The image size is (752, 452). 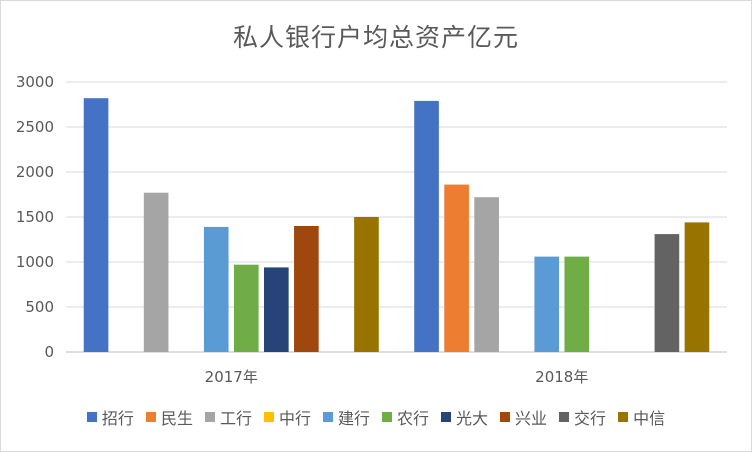 What do you see at coordinates (426, 226) in the screenshot?
I see `bar-招行-2018年` at bounding box center [426, 226].